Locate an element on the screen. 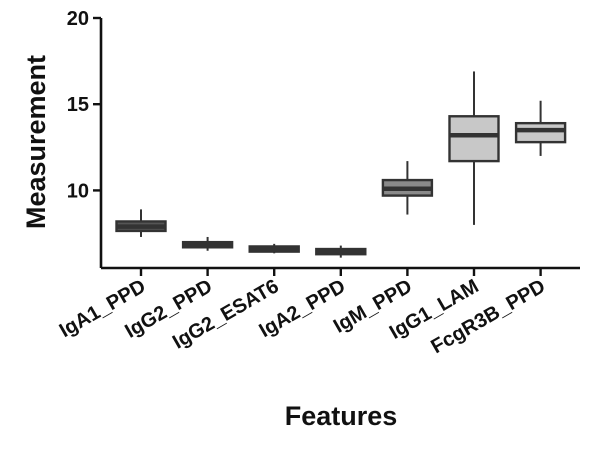 The image size is (600, 450). x-tick-label: FcgR3B_PPD is located at coordinates (488, 316).